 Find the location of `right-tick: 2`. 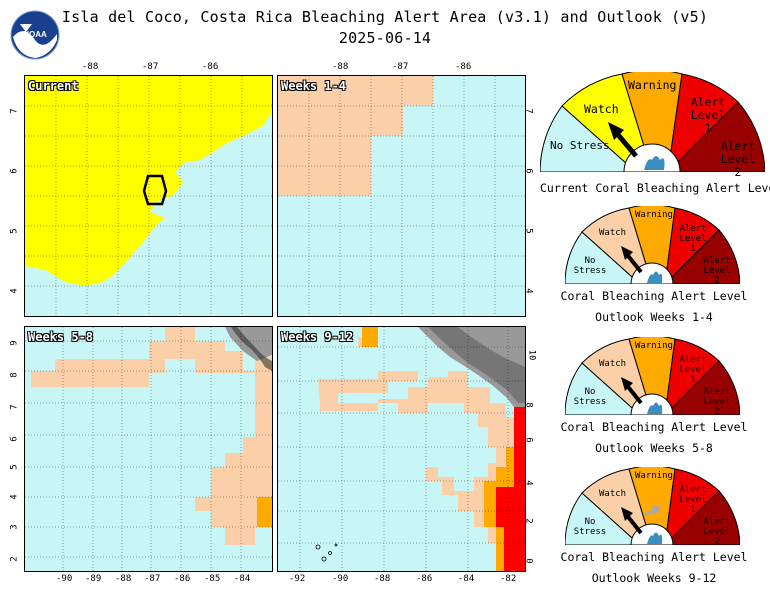

right-tick: 2 is located at coordinates (528, 521).